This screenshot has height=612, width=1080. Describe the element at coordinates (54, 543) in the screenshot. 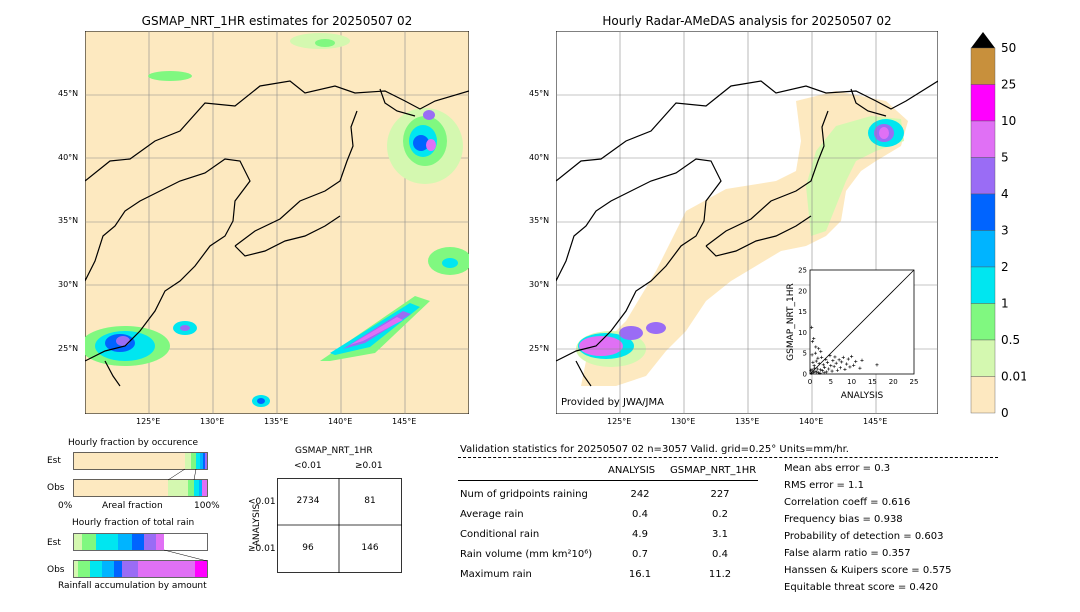

I see `total-rain-est-label: Est` at that location.